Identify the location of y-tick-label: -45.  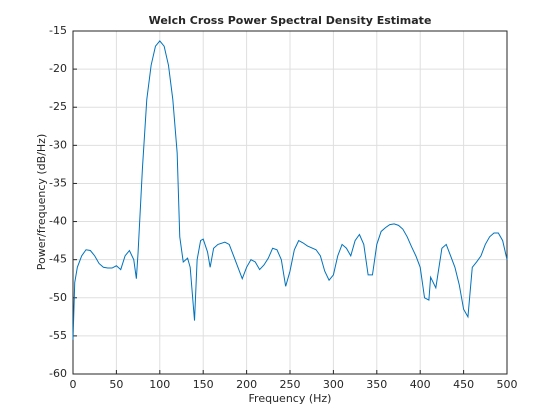
(58, 259).